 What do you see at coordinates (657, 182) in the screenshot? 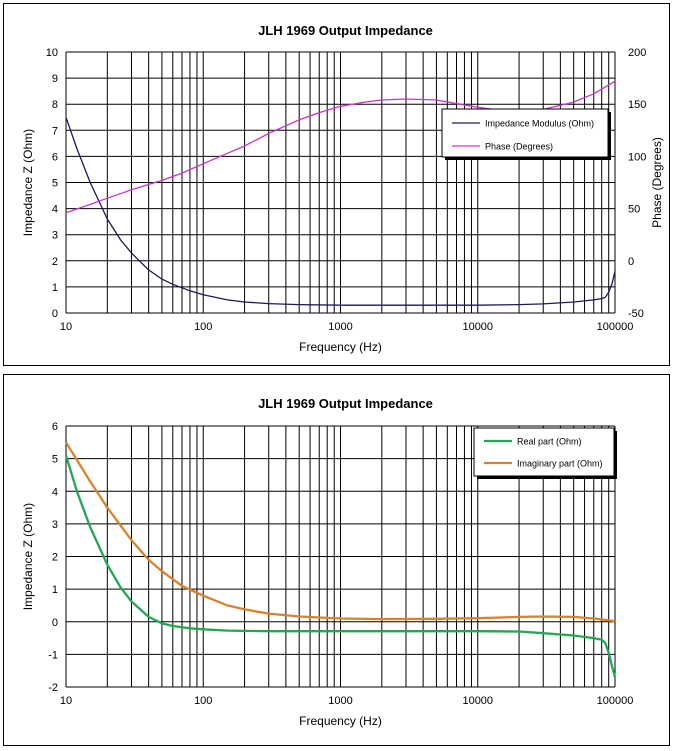
I see `y2-axis-label: Phase (Degrees)` at bounding box center [657, 182].